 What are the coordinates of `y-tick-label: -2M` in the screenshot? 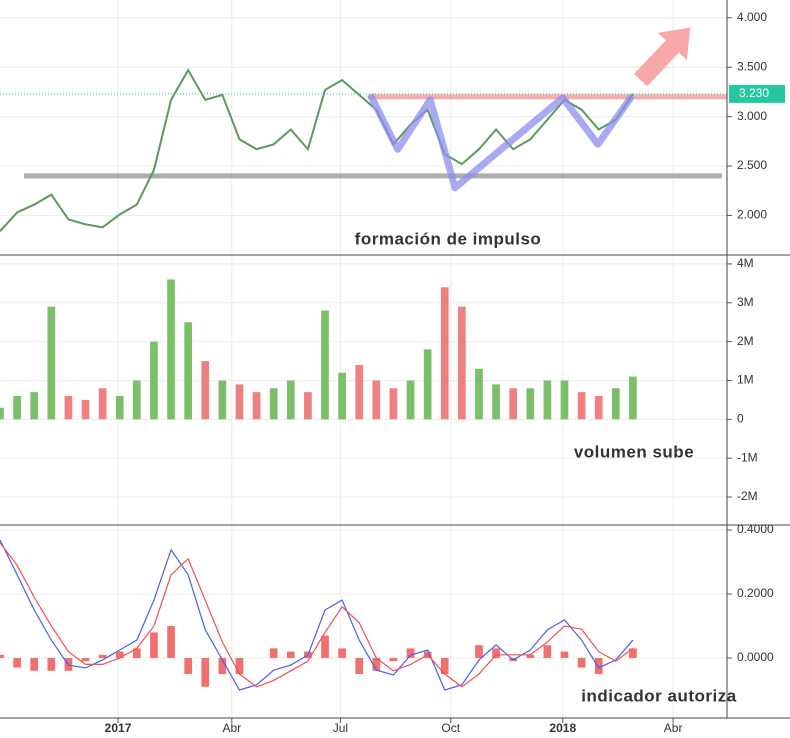 It's located at (747, 496).